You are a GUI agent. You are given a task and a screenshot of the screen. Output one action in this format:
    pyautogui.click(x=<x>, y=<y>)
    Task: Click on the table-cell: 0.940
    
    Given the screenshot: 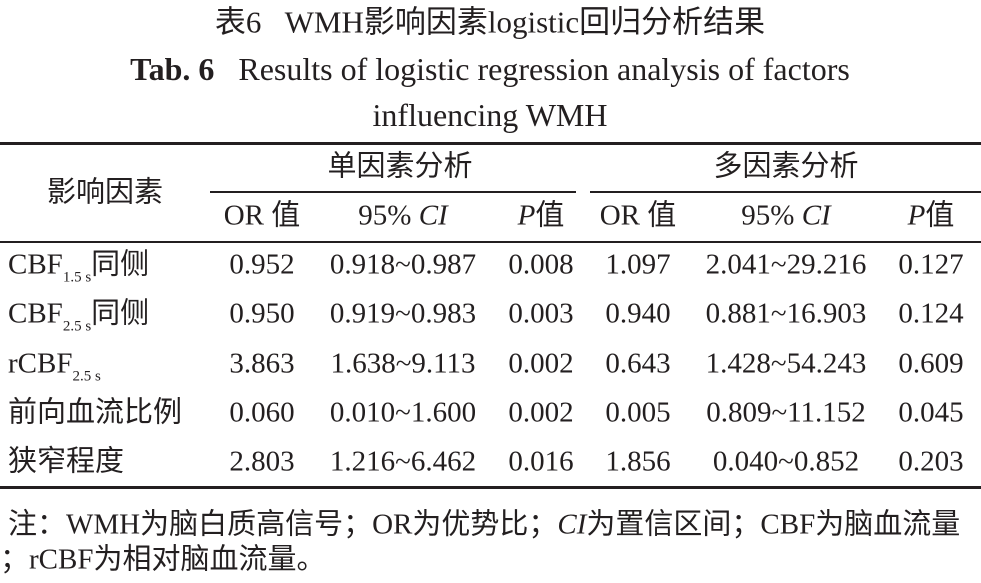 What is the action you would take?
    pyautogui.click(x=638, y=313)
    